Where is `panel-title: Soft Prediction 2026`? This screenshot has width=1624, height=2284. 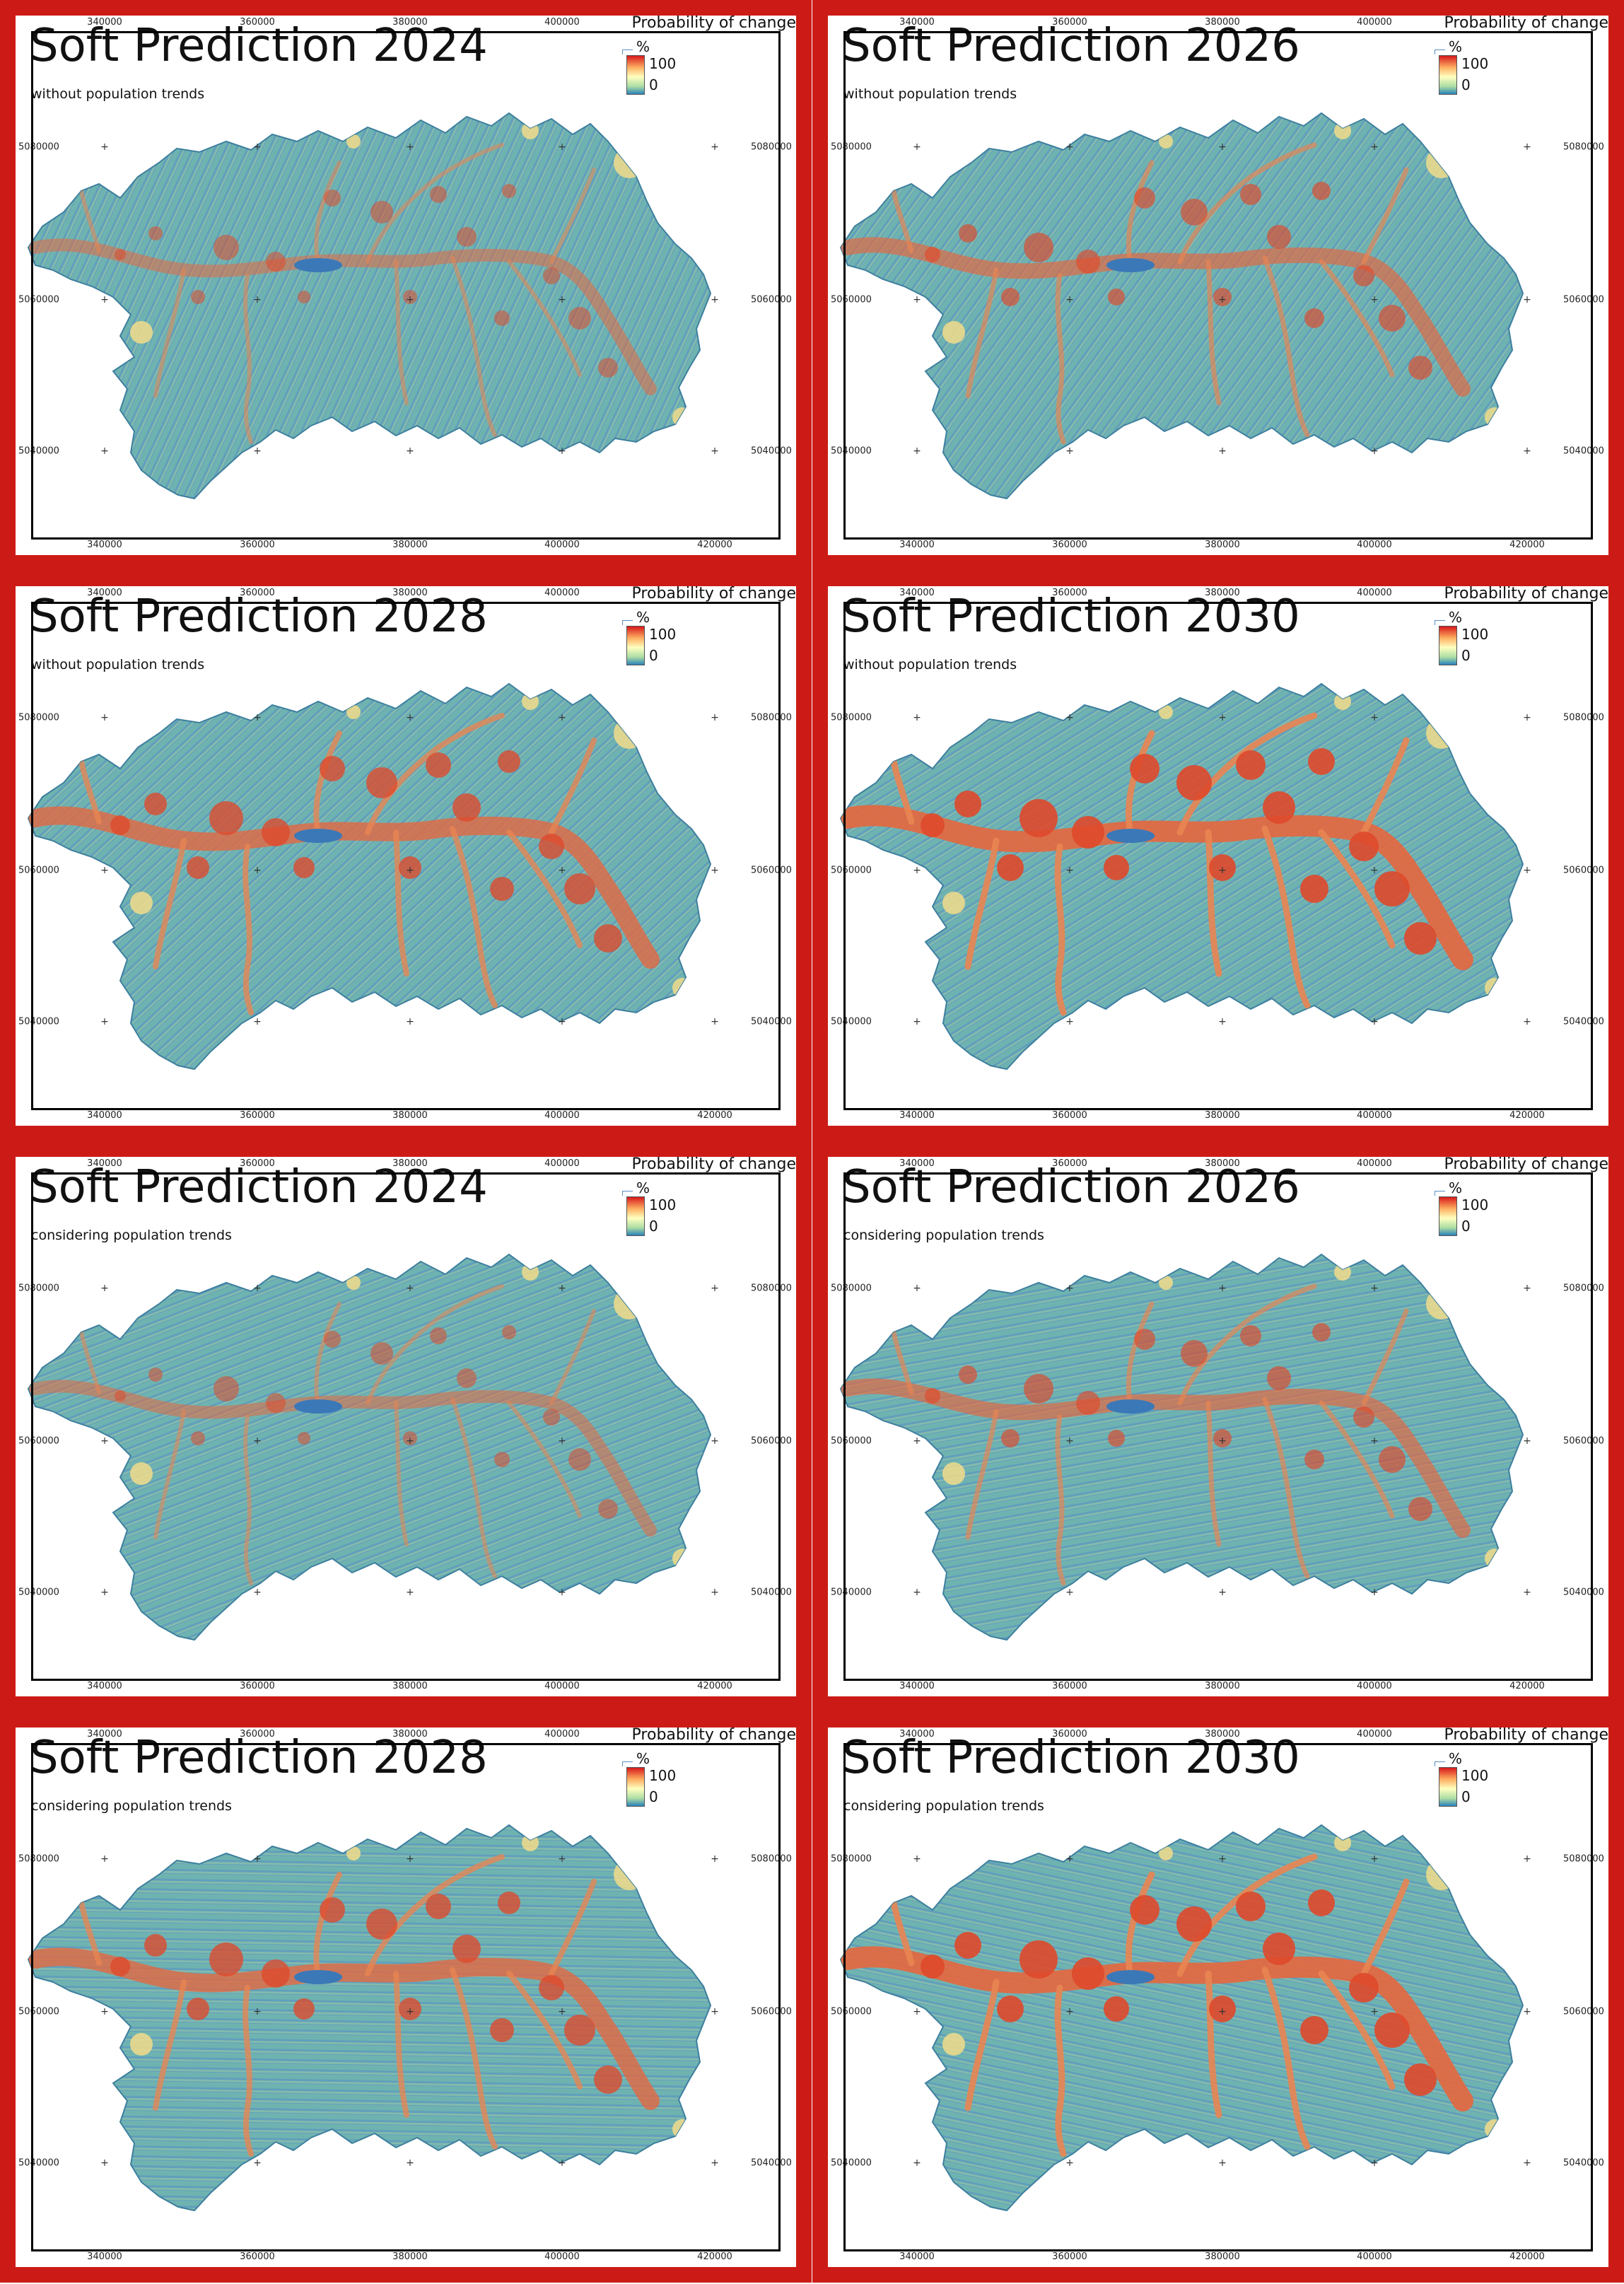
panel-title: Soft Prediction 2026 is located at coordinates (1071, 46).